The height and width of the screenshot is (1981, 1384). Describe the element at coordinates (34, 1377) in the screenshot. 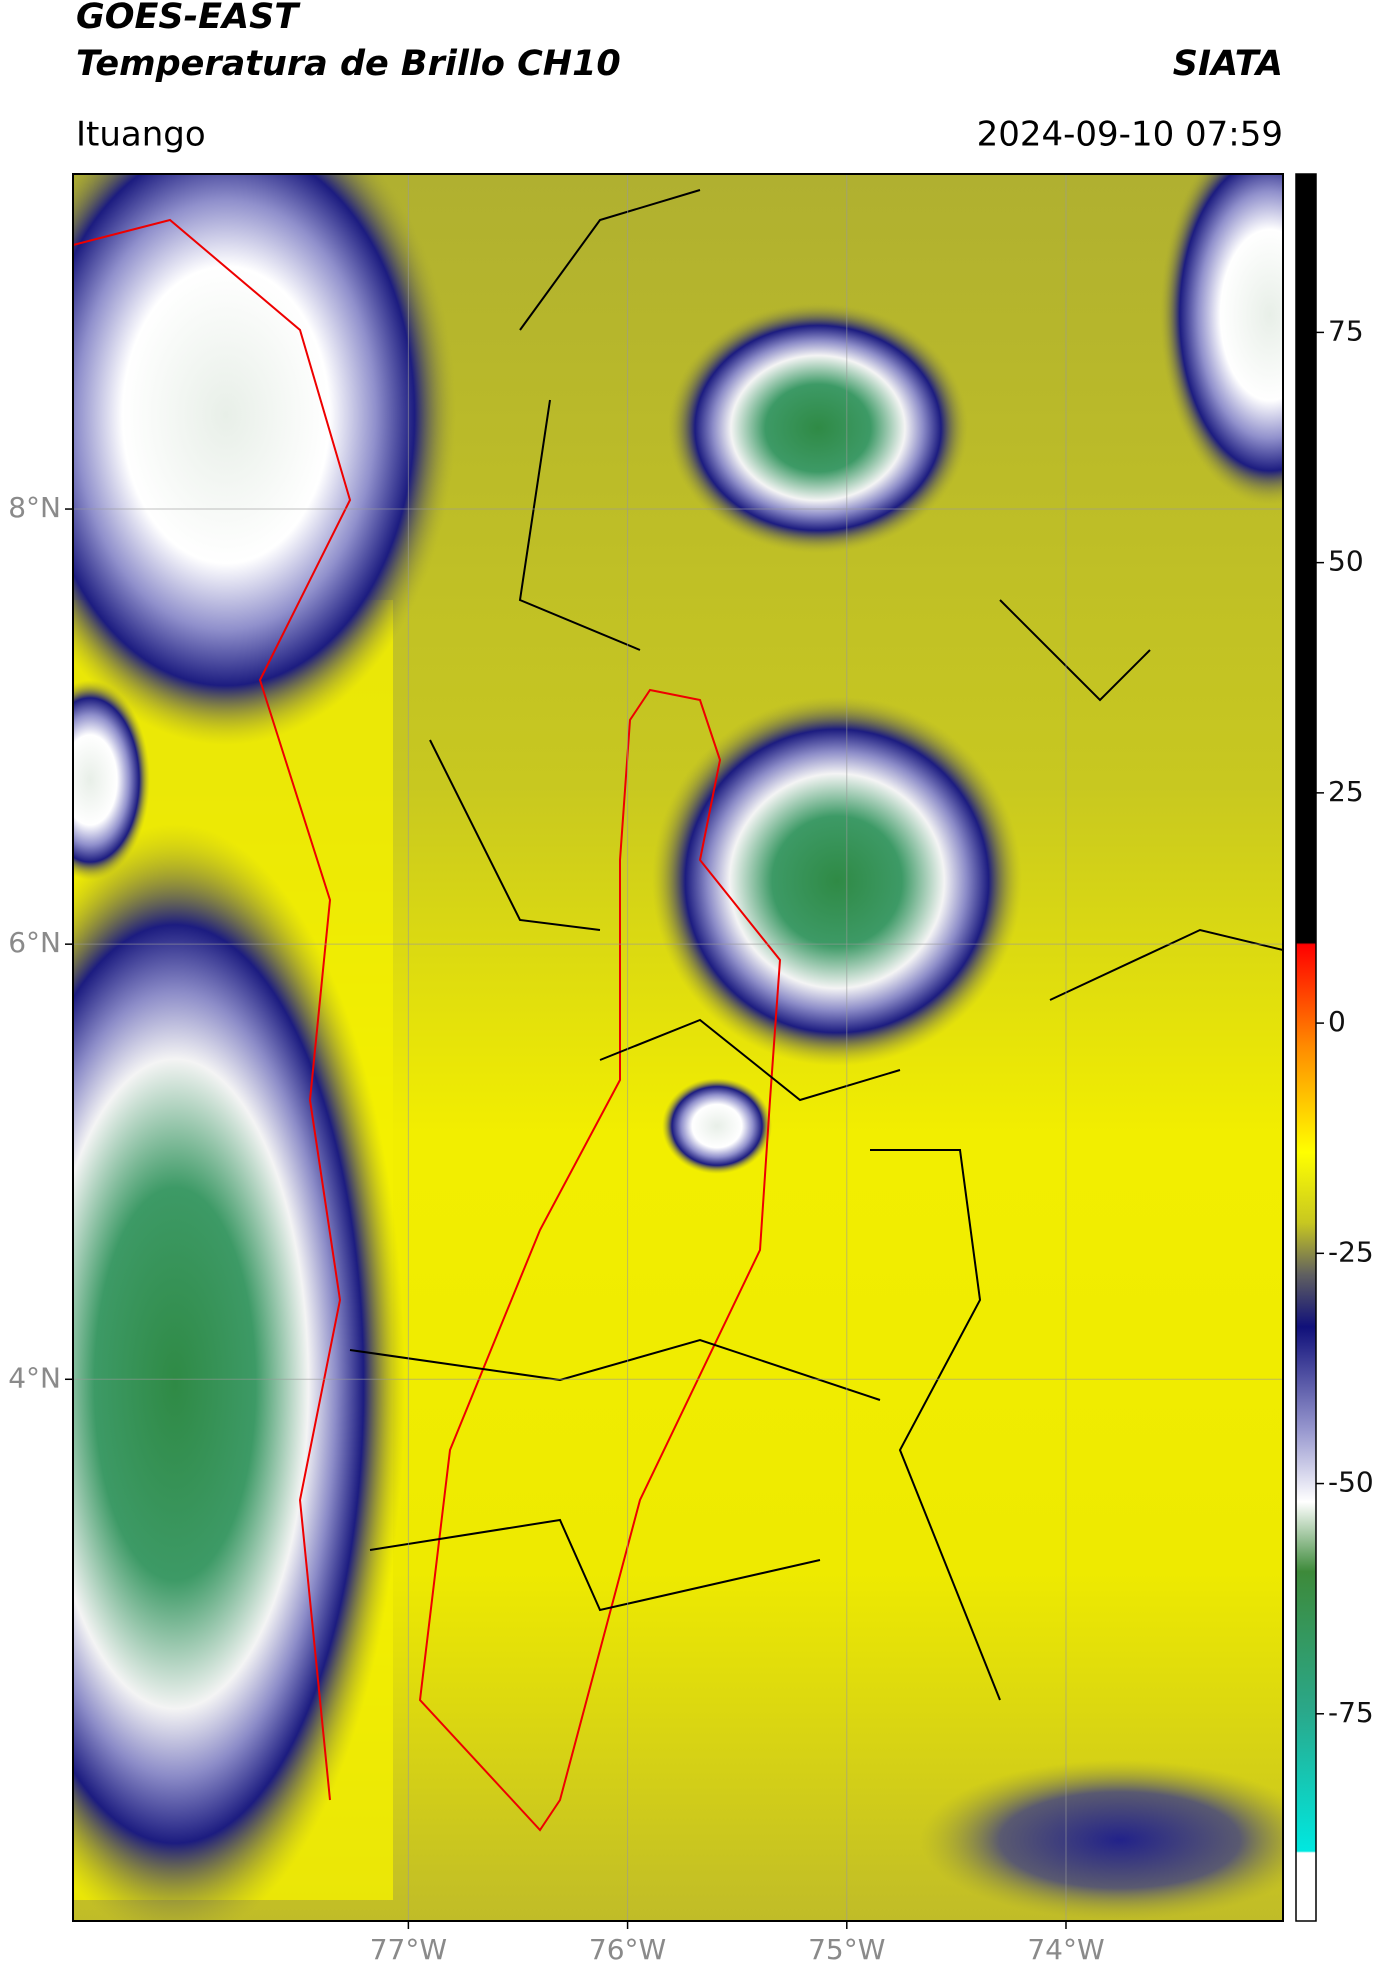

I see `lat-tick-label: 4°N` at that location.